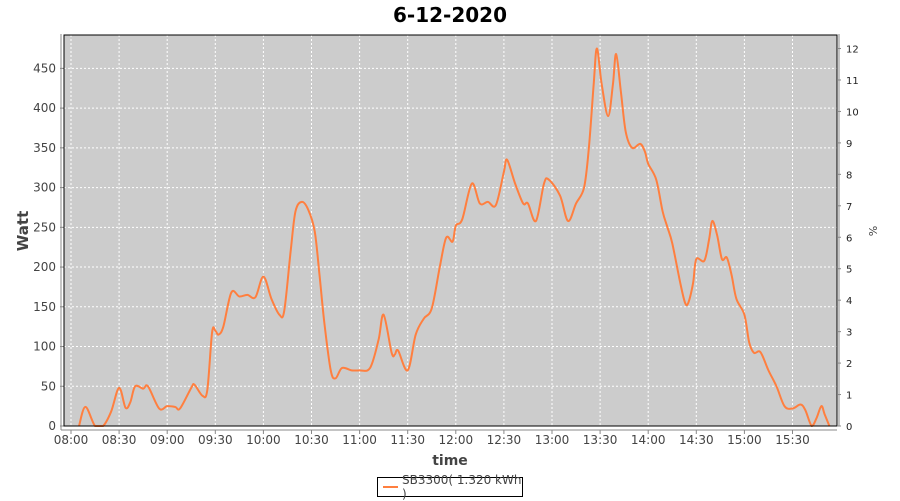  Describe the element at coordinates (390, 487) in the screenshot. I see `legend-swatch` at that location.